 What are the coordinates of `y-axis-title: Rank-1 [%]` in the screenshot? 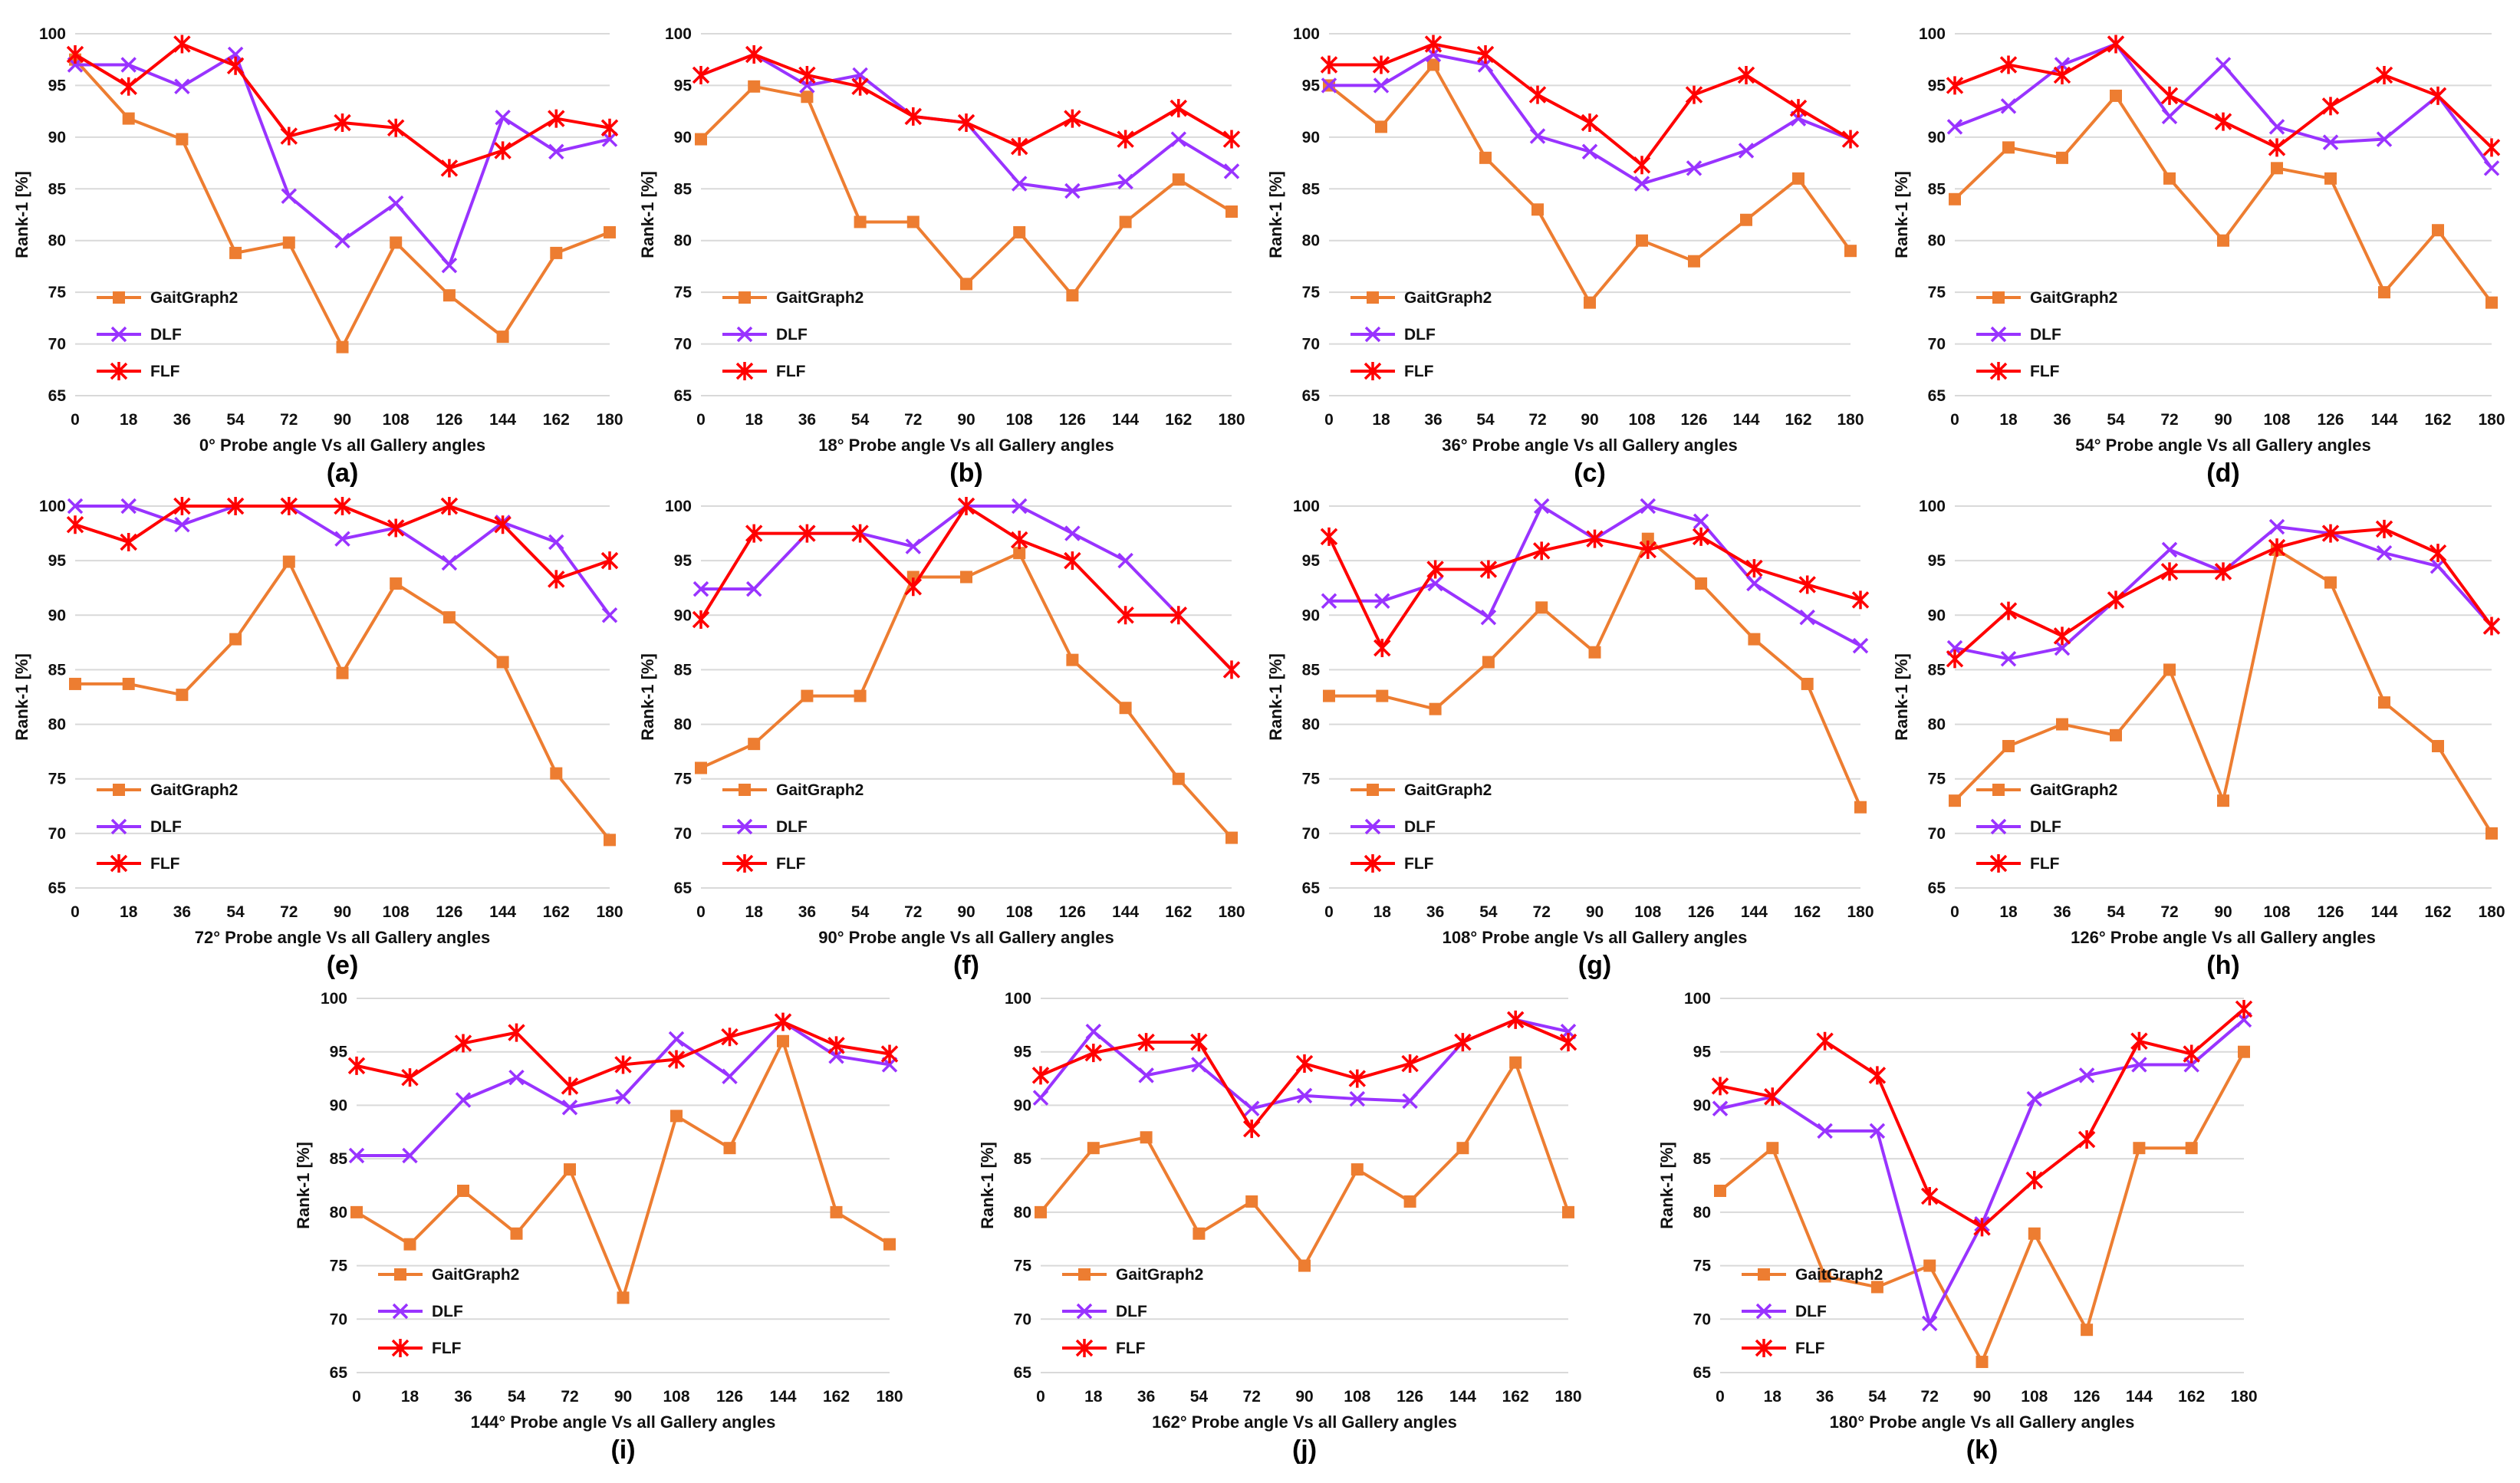 It's located at (303, 1185).